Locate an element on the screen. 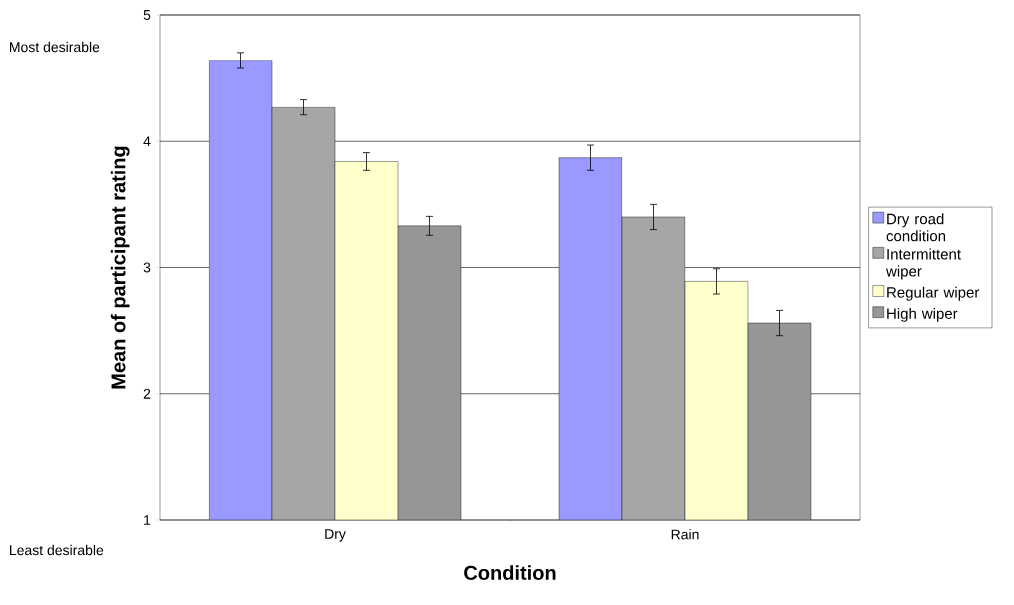 Image resolution: width=1014 pixels, height=605 pixels. y-tick-label: 1 is located at coordinates (147, 520).